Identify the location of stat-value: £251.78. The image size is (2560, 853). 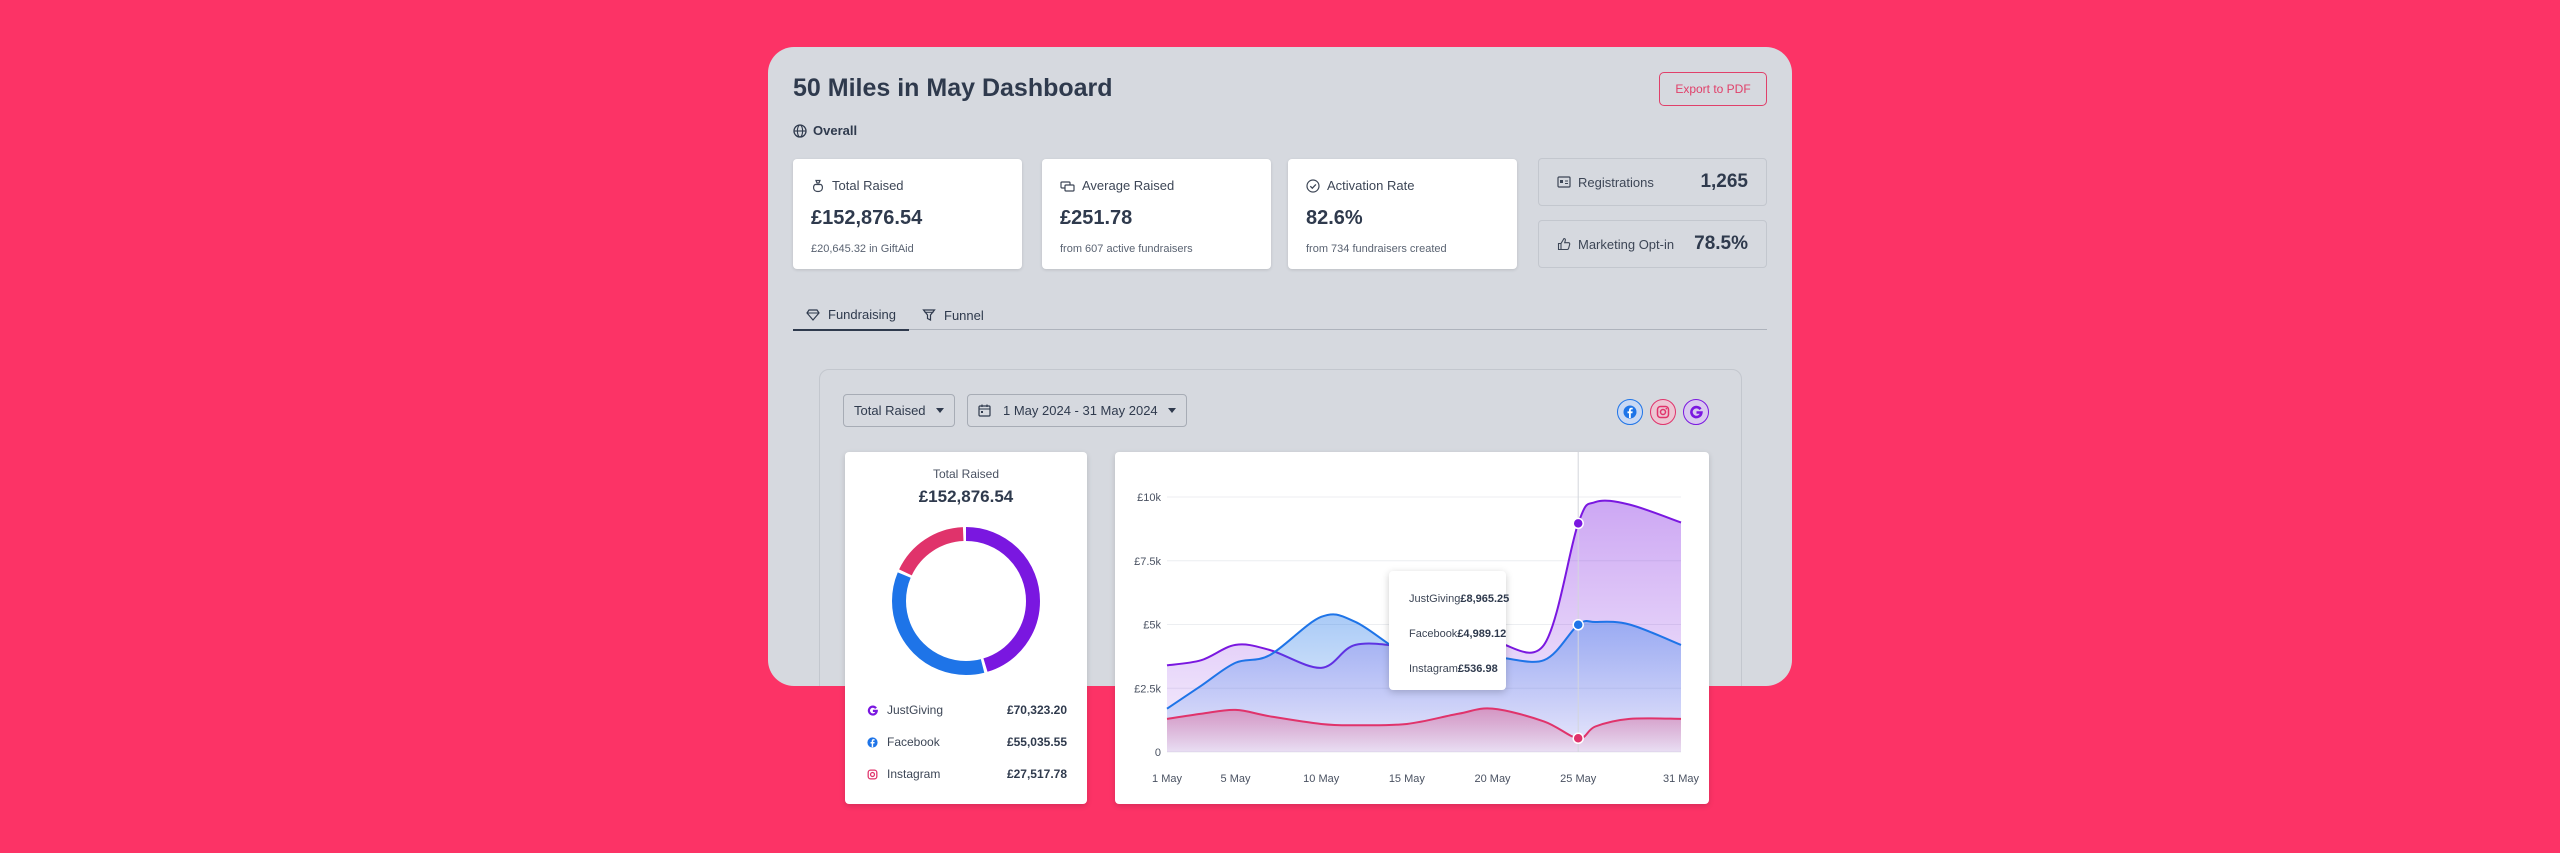
(1096, 218).